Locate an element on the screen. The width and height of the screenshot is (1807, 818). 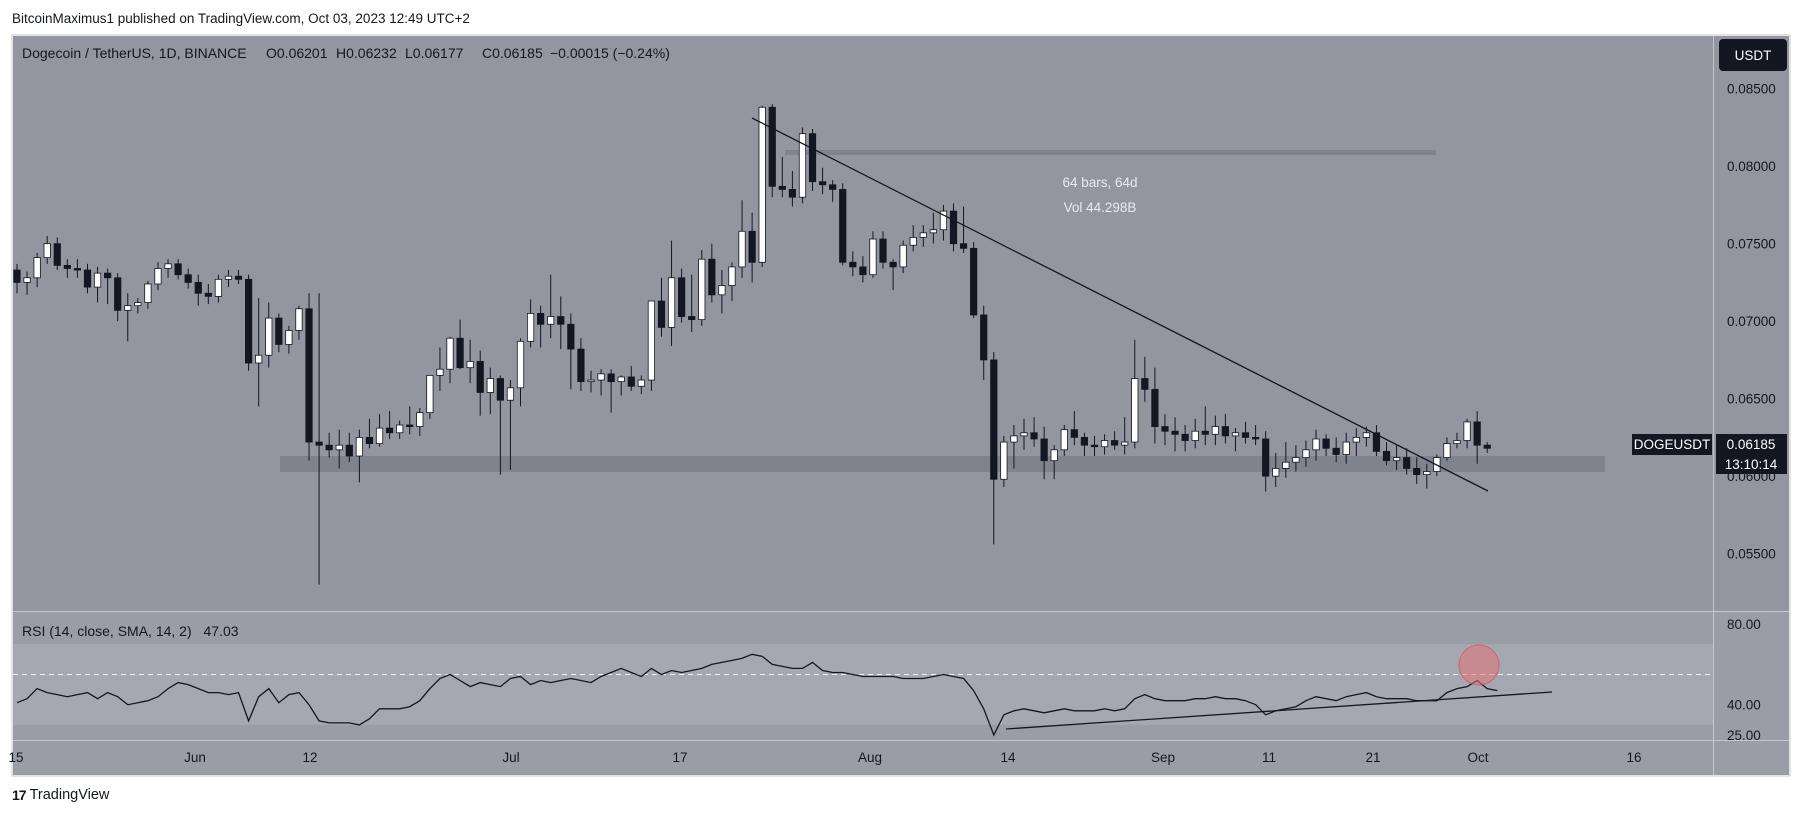
symbol-tag: DOGEUSDT is located at coordinates (1672, 444).